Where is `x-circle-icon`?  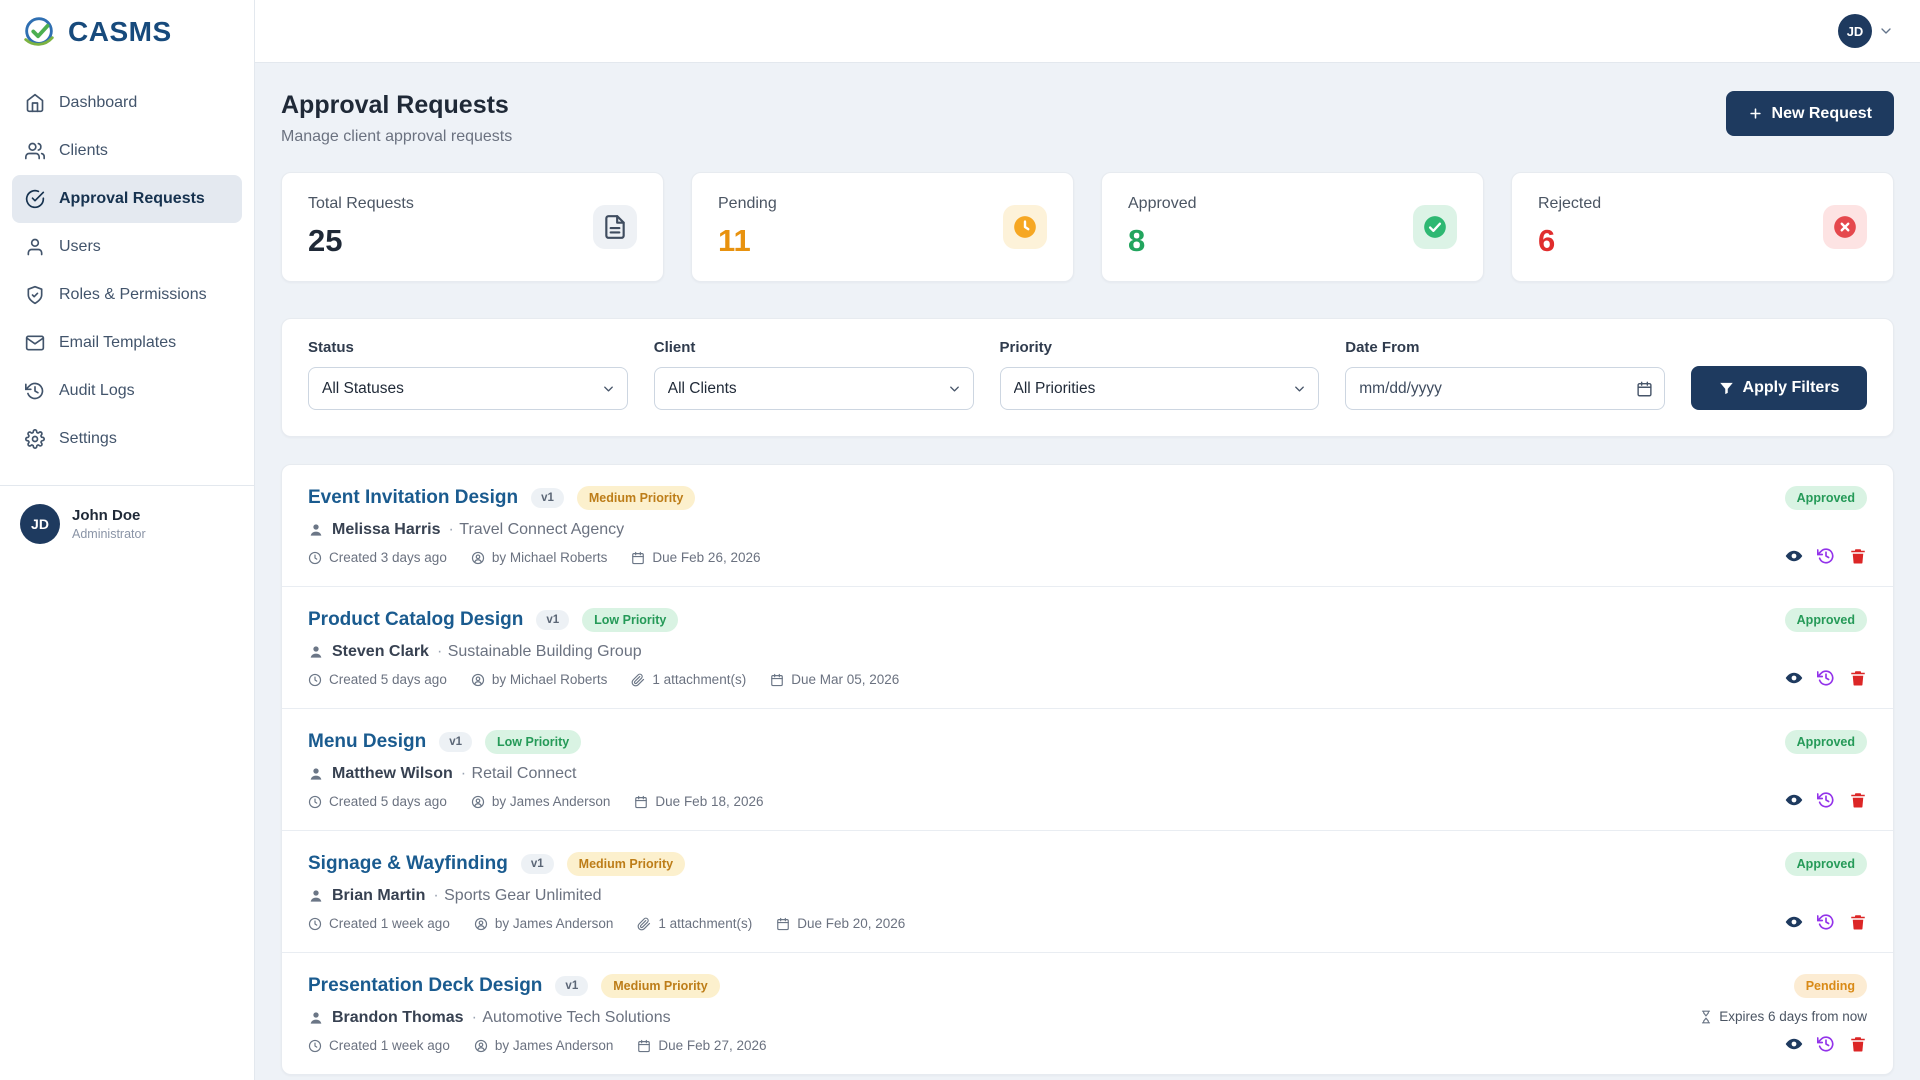 x-circle-icon is located at coordinates (1845, 227).